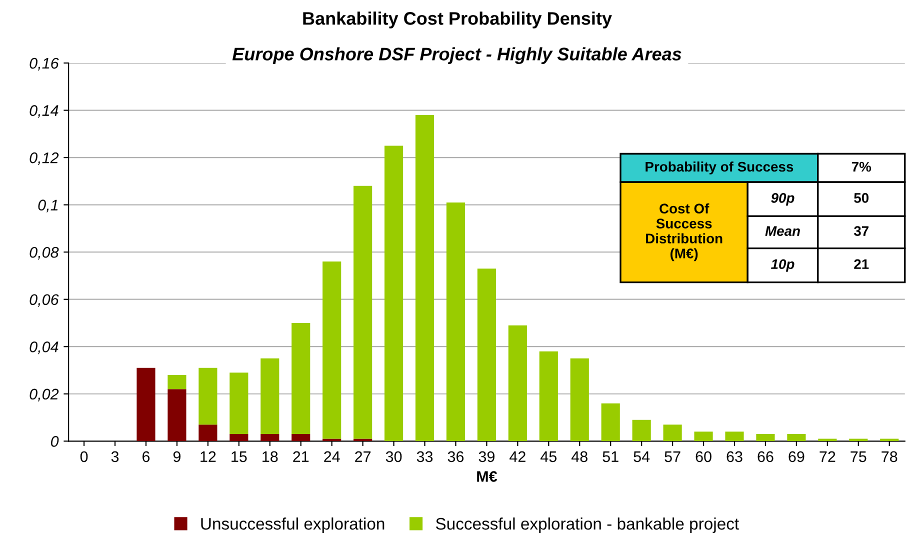 This screenshot has height=548, width=914. I want to click on y-tick-label: 0,02, so click(44, 395).